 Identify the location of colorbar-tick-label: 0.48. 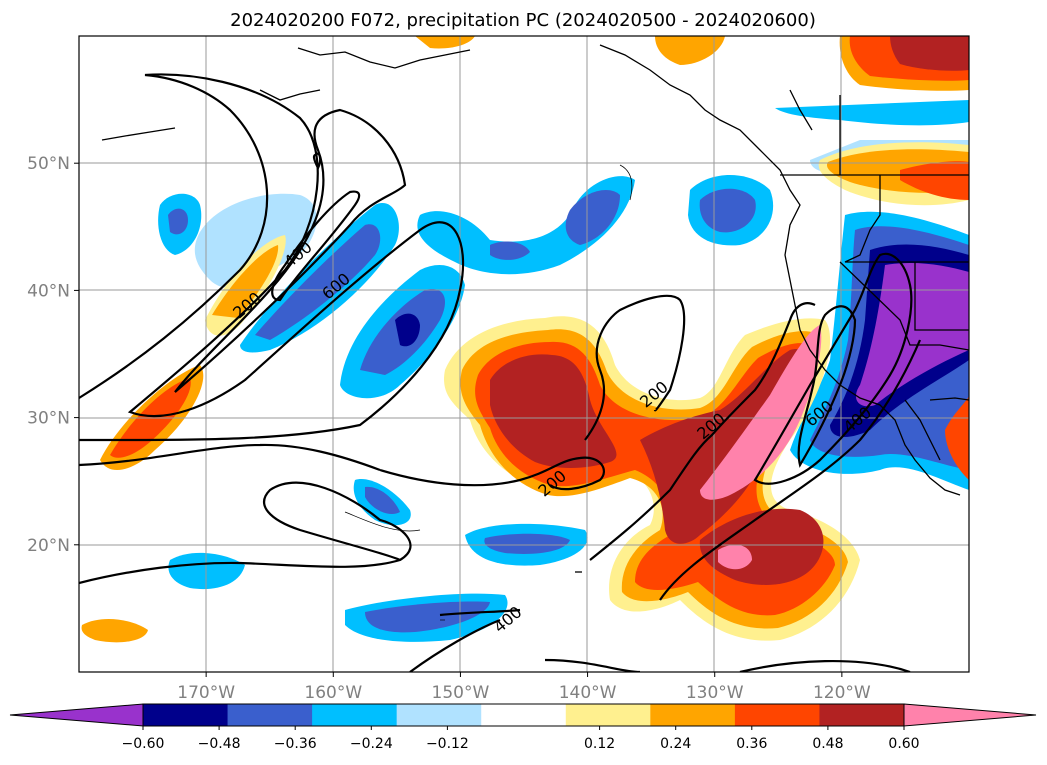
(827, 744).